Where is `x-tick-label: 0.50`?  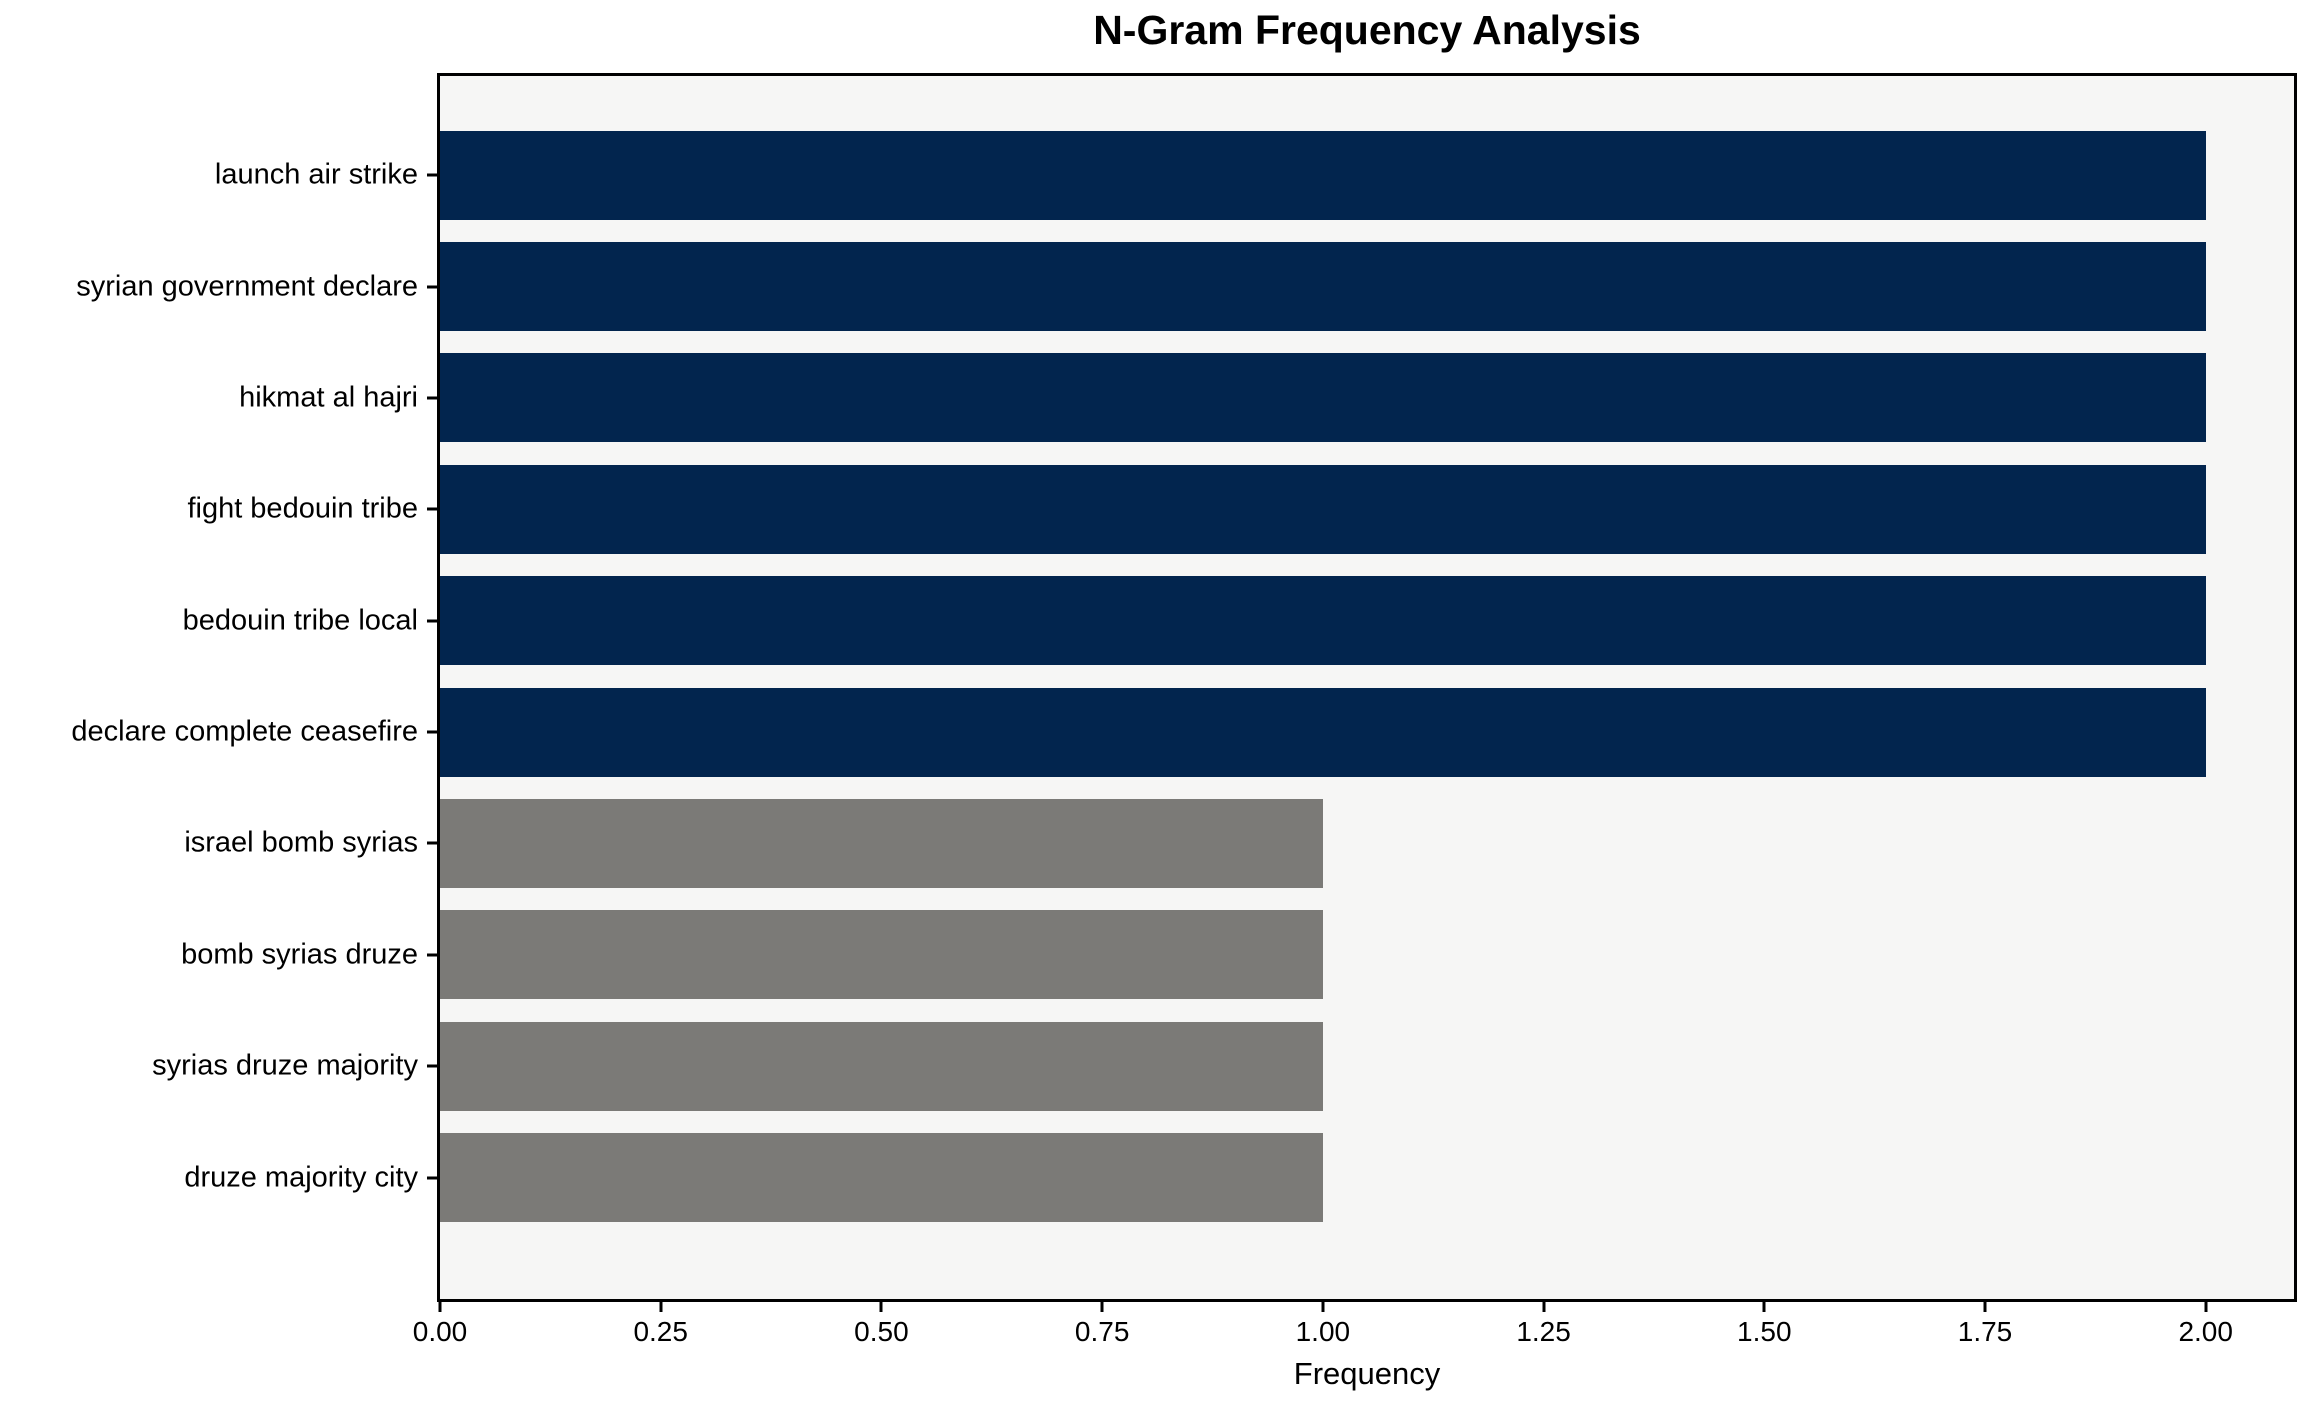
x-tick-label: 0.50 is located at coordinates (881, 1331).